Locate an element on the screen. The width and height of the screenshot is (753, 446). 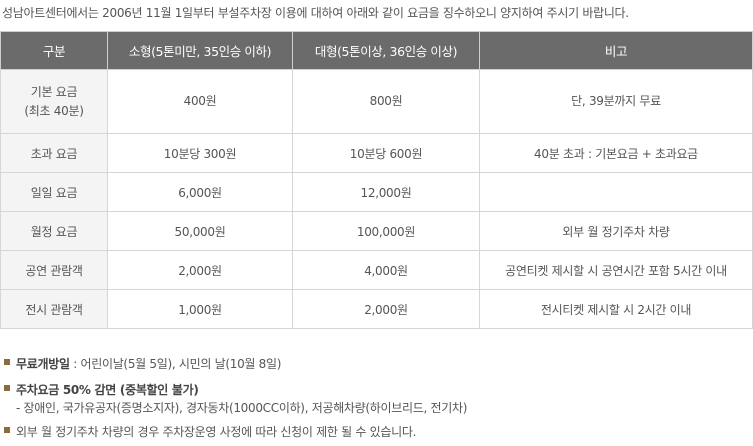
row-category-line1: 기본 요금 is located at coordinates (54, 91).